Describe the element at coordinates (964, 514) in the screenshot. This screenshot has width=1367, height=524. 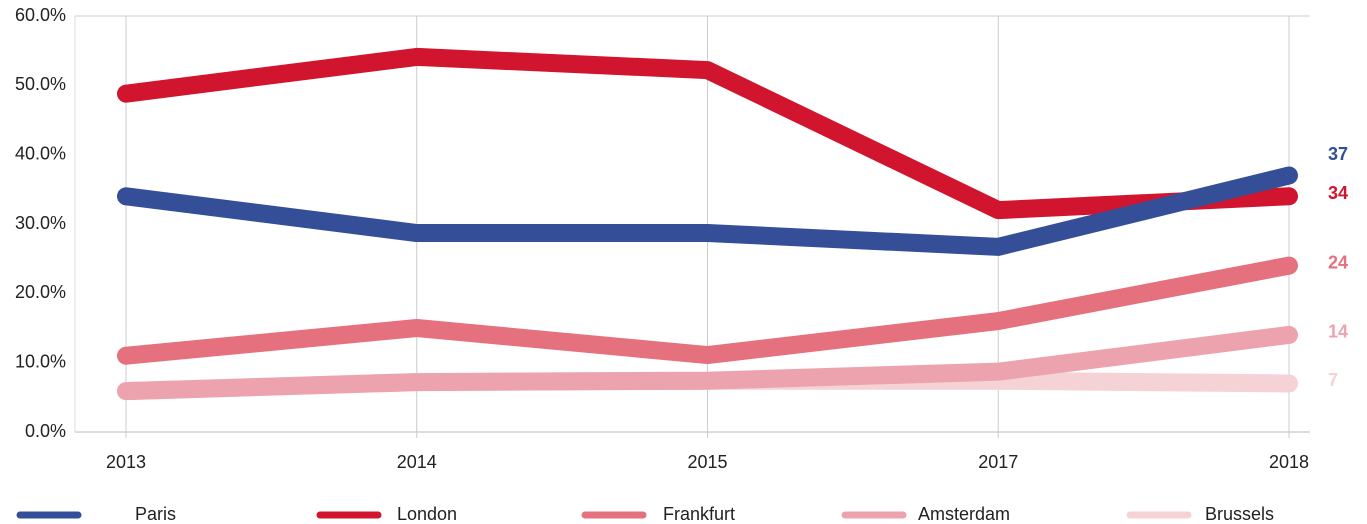
I see `legend-label: Amsterdam` at that location.